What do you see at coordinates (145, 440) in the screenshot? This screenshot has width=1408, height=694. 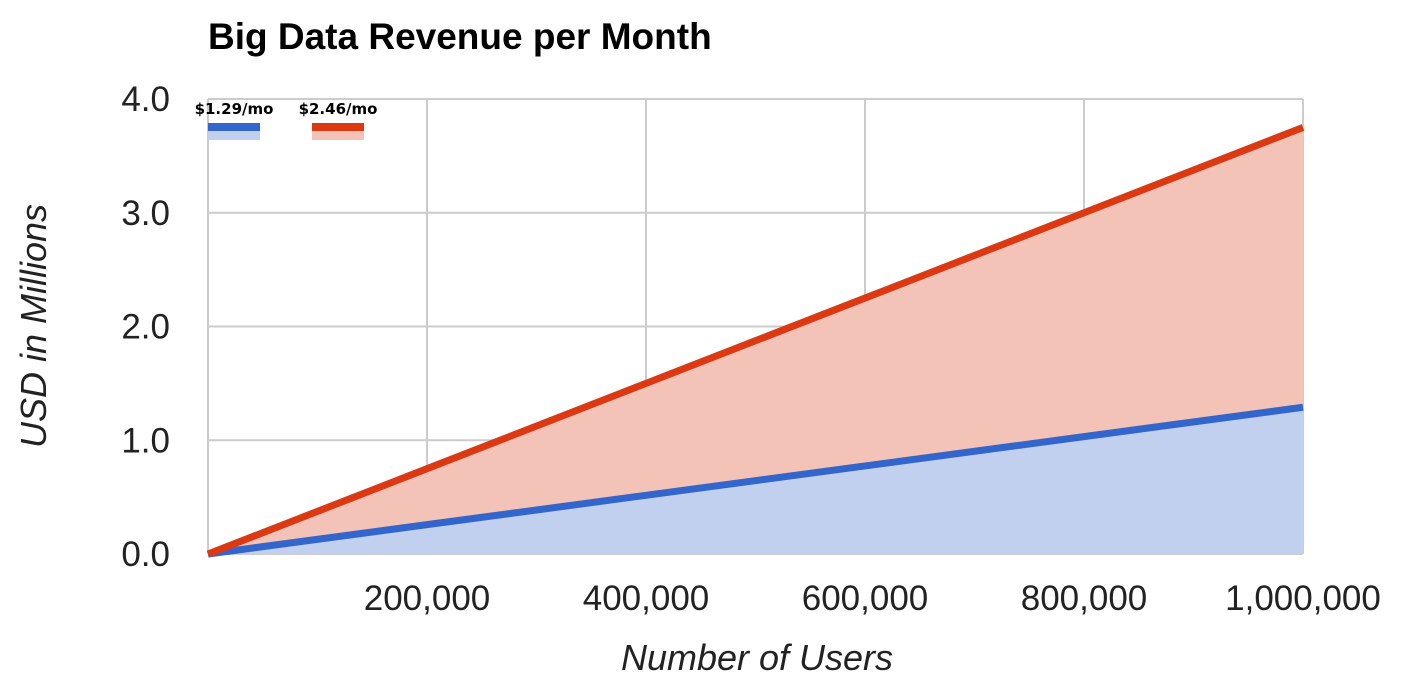 I see `y-tick-label: 1.0` at bounding box center [145, 440].